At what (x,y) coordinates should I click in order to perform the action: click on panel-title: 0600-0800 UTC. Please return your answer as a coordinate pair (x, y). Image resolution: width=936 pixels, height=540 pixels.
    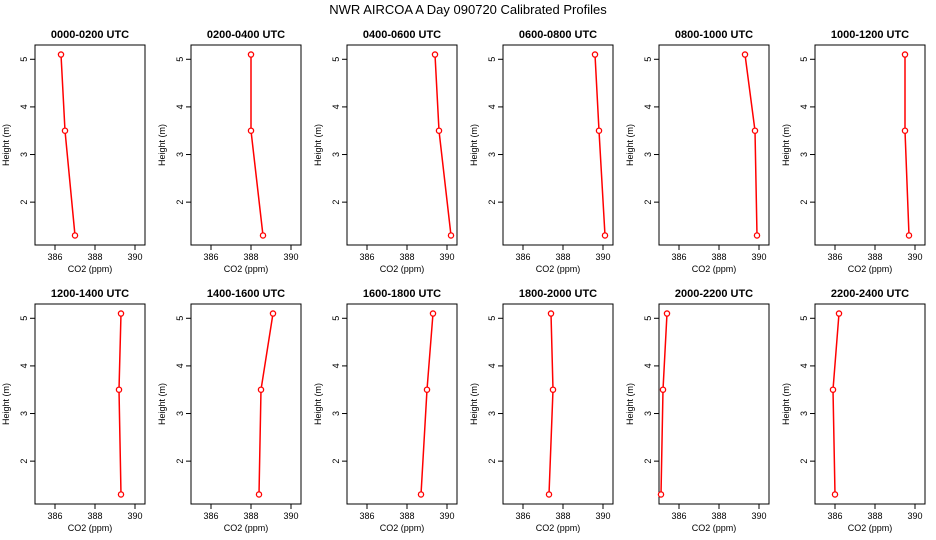
    Looking at the image, I should click on (558, 35).